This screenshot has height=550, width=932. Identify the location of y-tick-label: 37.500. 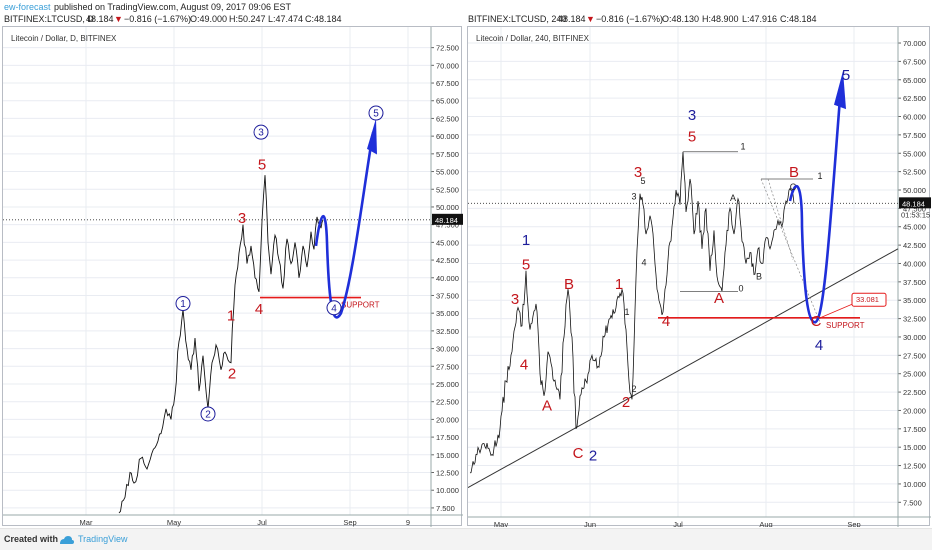
(447, 295).